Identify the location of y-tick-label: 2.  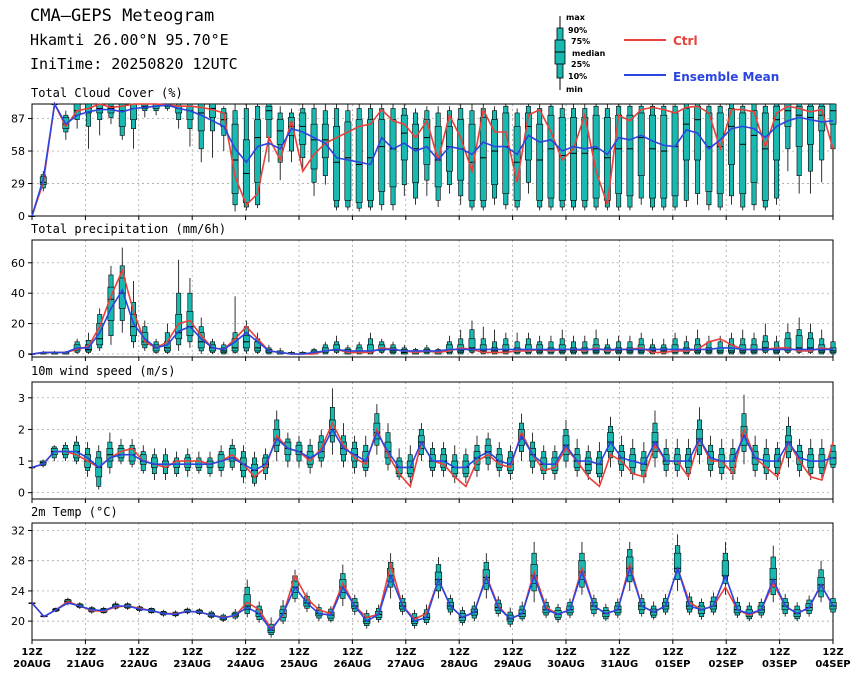
(21, 429).